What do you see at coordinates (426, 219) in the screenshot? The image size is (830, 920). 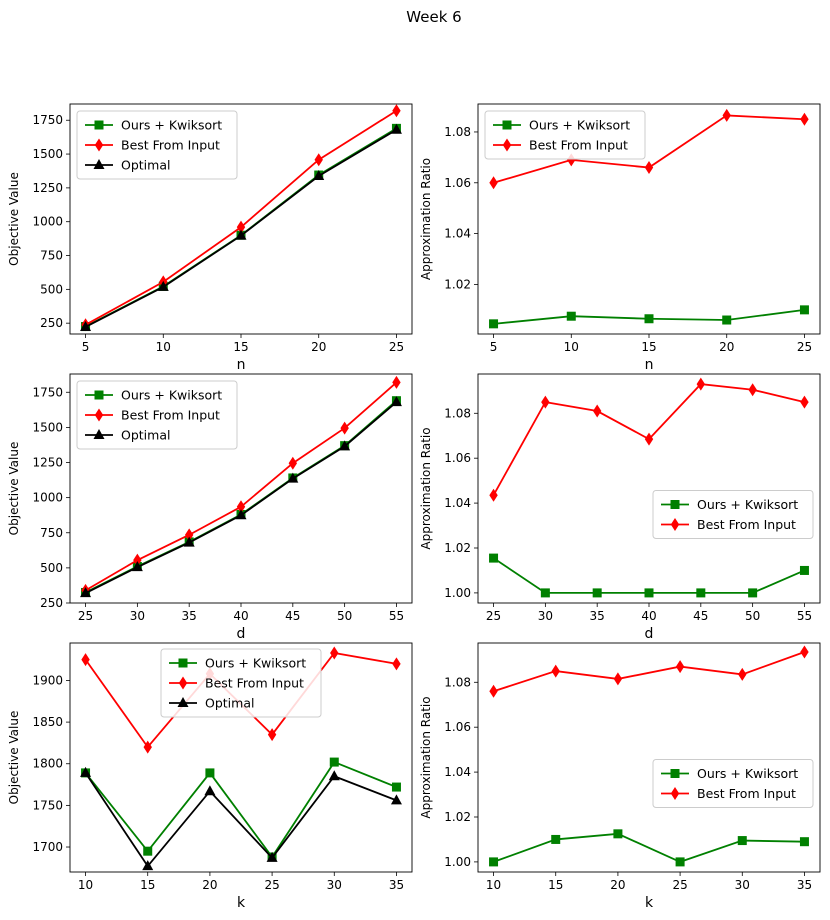 I see `y-axis-label: Approximation Ratio` at bounding box center [426, 219].